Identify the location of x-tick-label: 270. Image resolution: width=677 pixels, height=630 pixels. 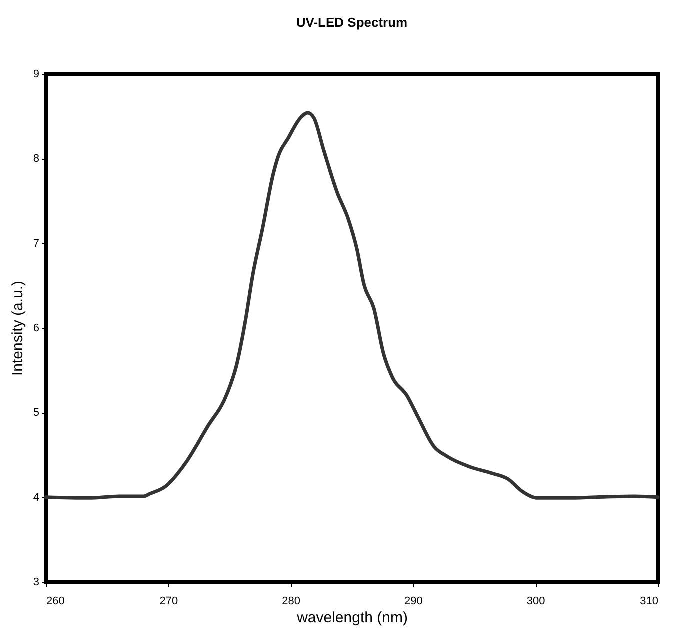
(169, 602).